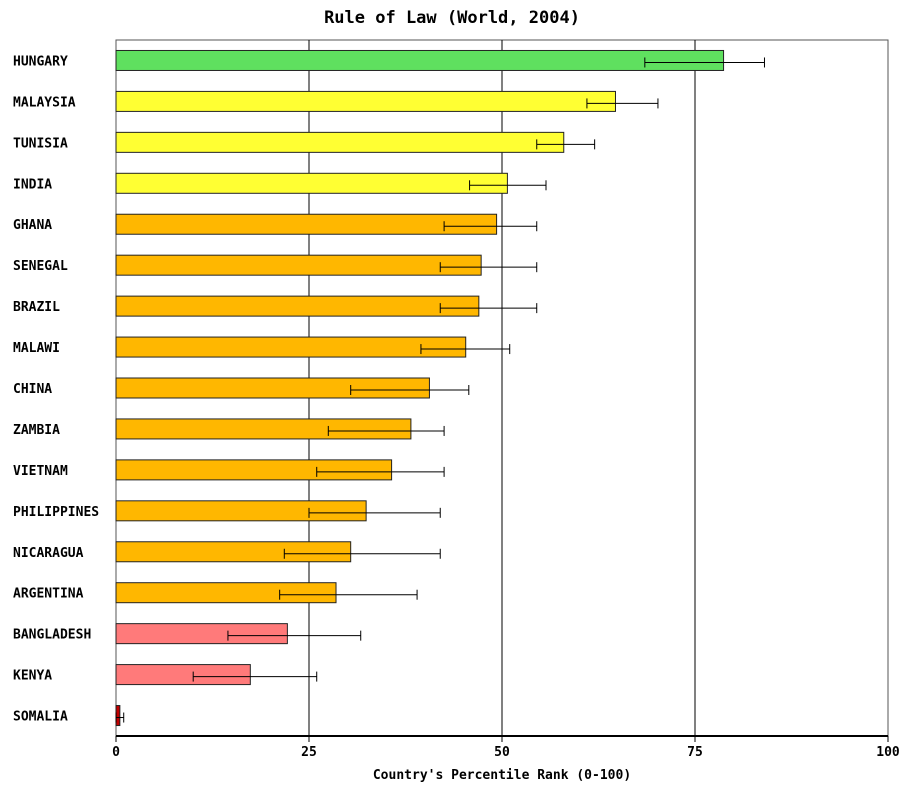 This screenshot has height=791, width=904. Describe the element at coordinates (36, 430) in the screenshot. I see `category-label: ZAMBIA` at that location.